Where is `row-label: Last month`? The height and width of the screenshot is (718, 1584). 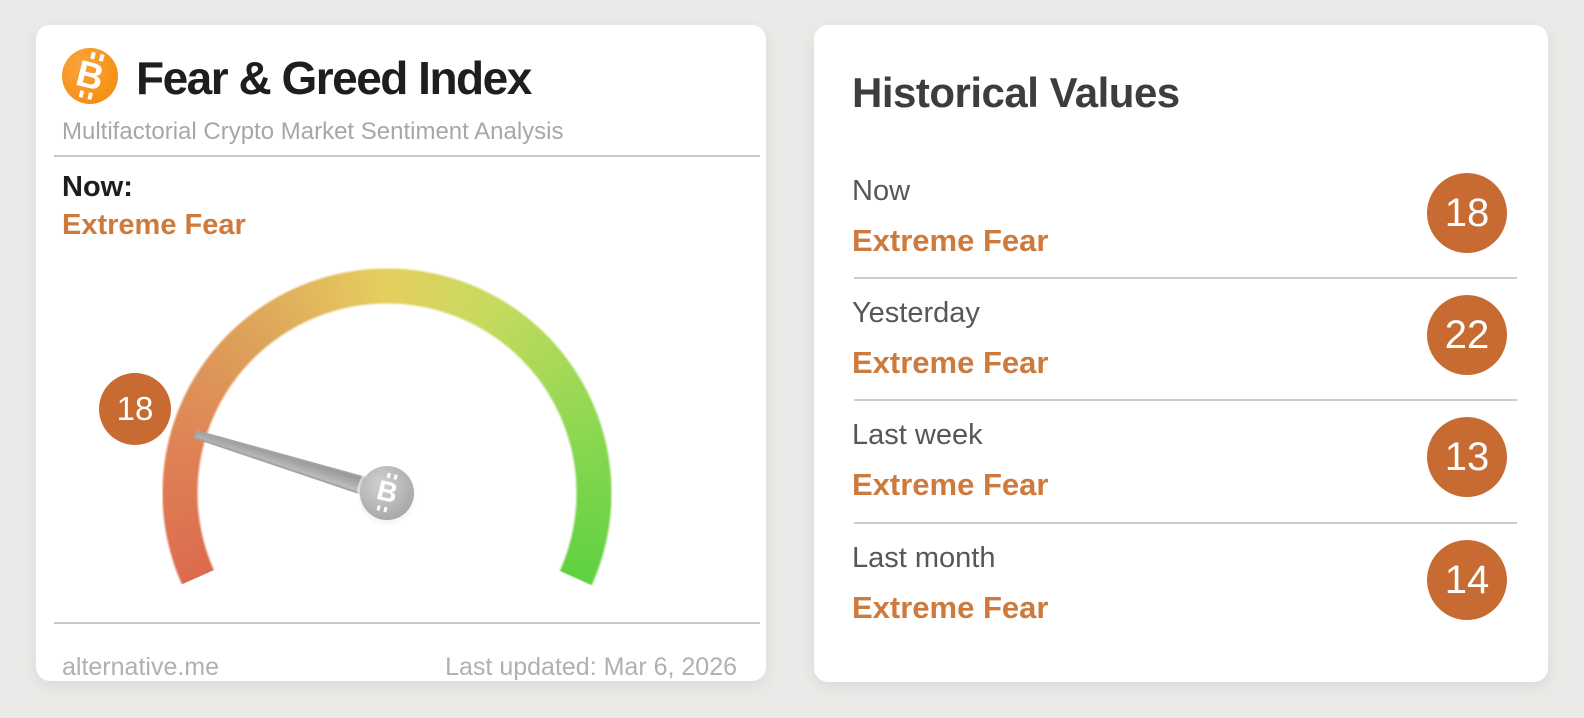
row-label: Last month is located at coordinates (924, 558).